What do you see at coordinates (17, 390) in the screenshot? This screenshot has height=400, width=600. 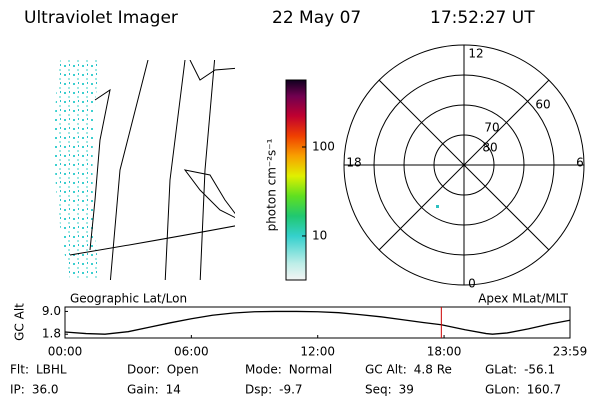 I see `footer-label: IP:` at bounding box center [17, 390].